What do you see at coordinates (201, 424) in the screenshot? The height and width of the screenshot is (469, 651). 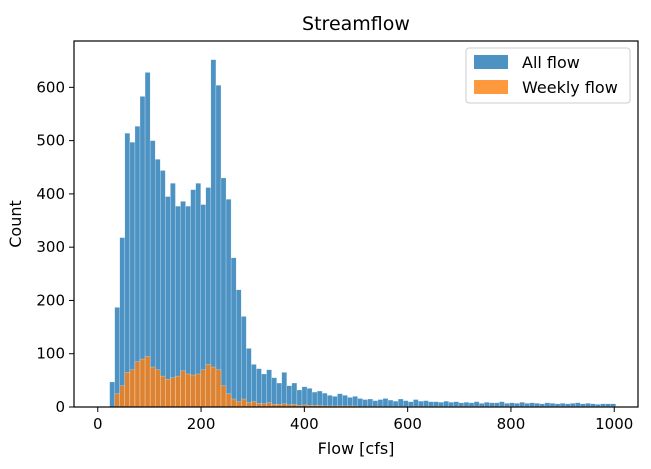 I see `x-tick-label: 200` at bounding box center [201, 424].